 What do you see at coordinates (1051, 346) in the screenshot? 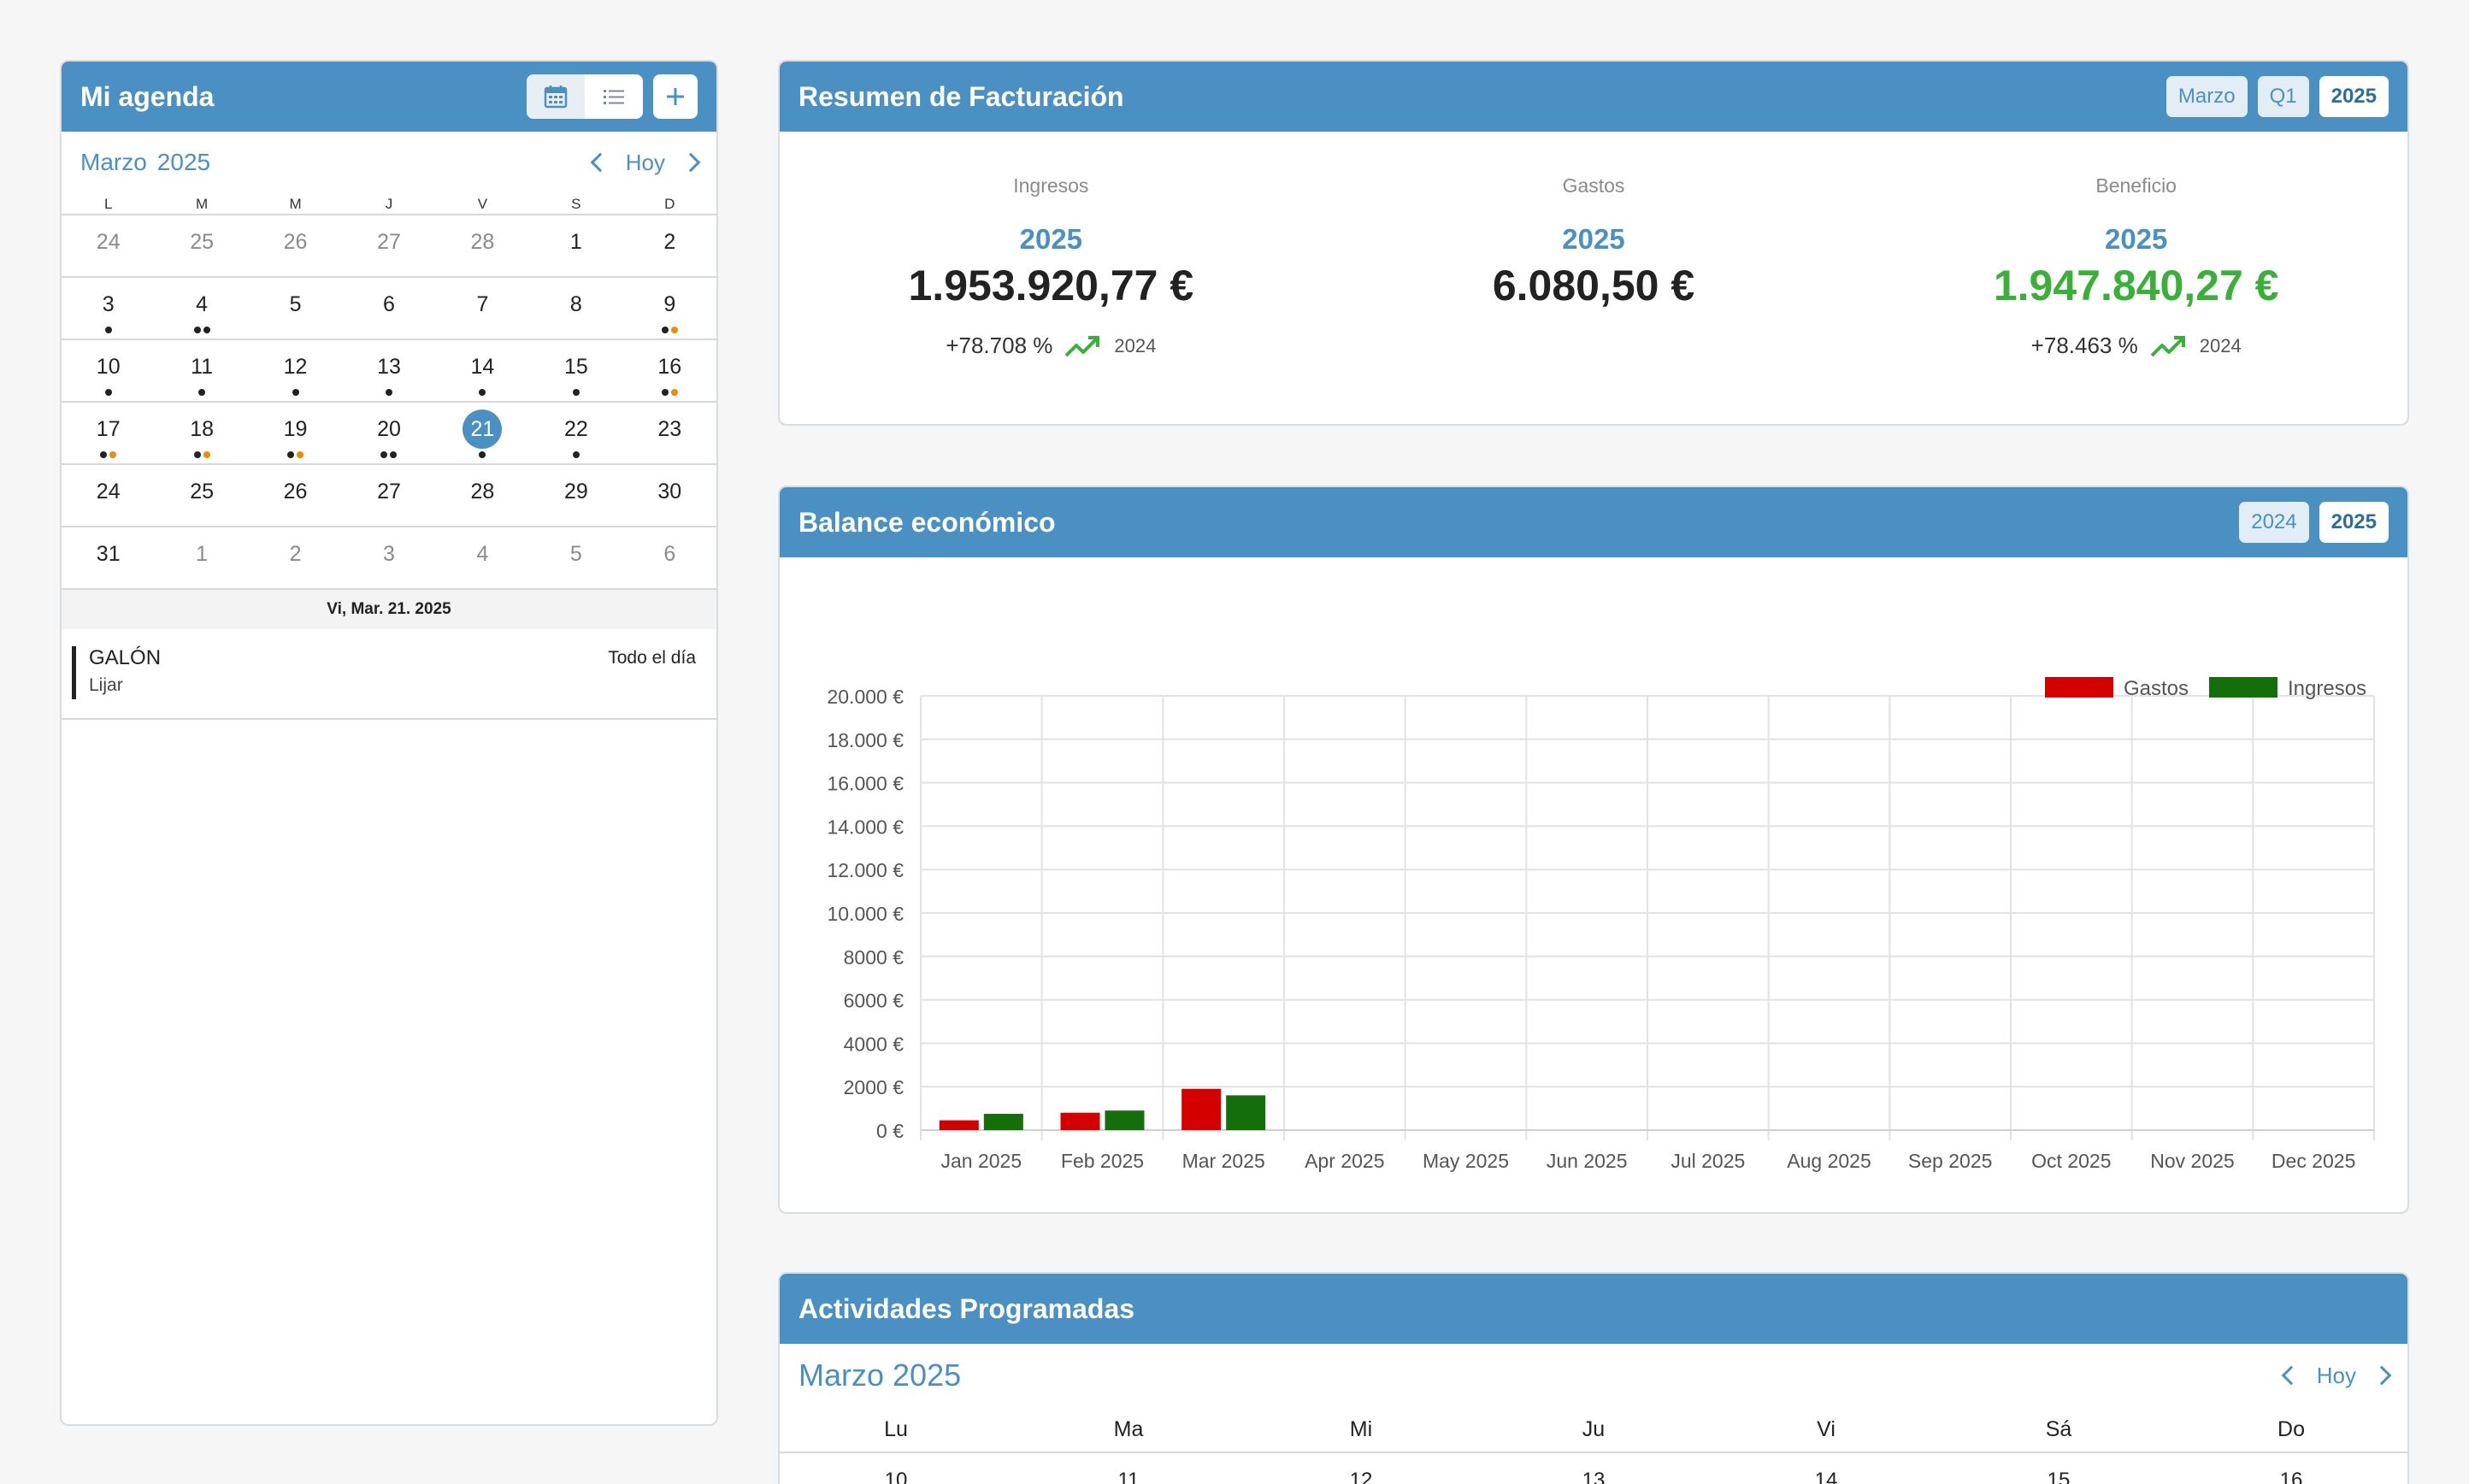
I see `kpi-comparison: +78.708 % 2024` at bounding box center [1051, 346].